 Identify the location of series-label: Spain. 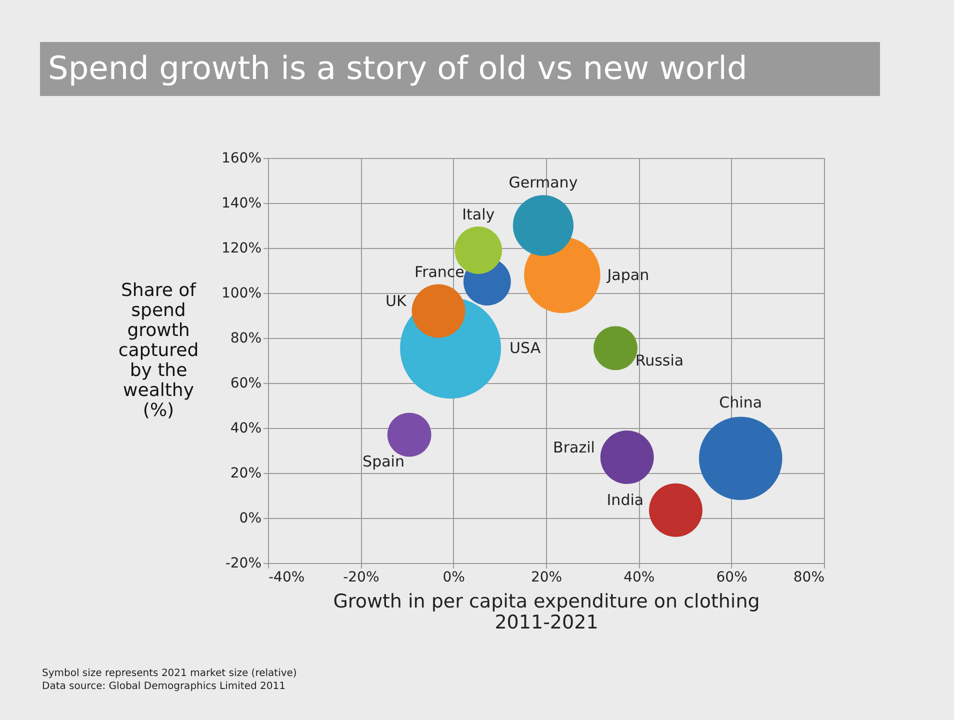
(383, 461).